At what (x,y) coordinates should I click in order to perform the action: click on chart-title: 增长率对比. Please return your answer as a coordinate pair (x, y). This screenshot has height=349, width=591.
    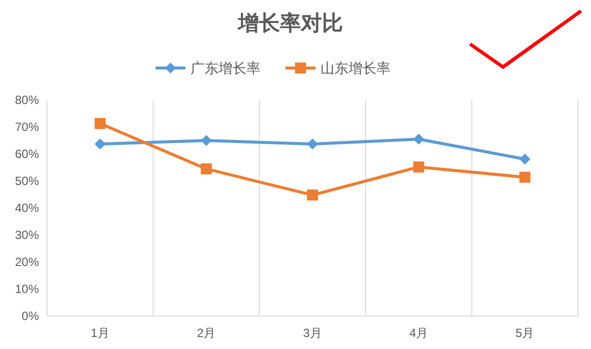
    Looking at the image, I should click on (290, 23).